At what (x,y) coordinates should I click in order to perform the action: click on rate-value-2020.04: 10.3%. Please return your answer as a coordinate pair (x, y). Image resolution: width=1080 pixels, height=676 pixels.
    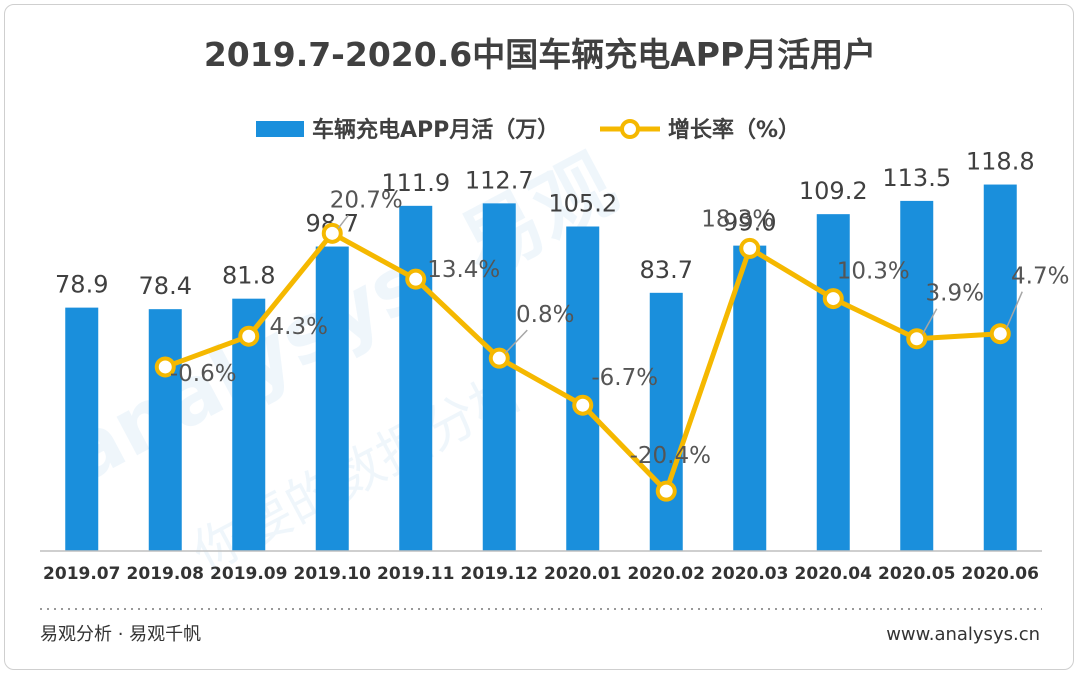
    Looking at the image, I should click on (873, 272).